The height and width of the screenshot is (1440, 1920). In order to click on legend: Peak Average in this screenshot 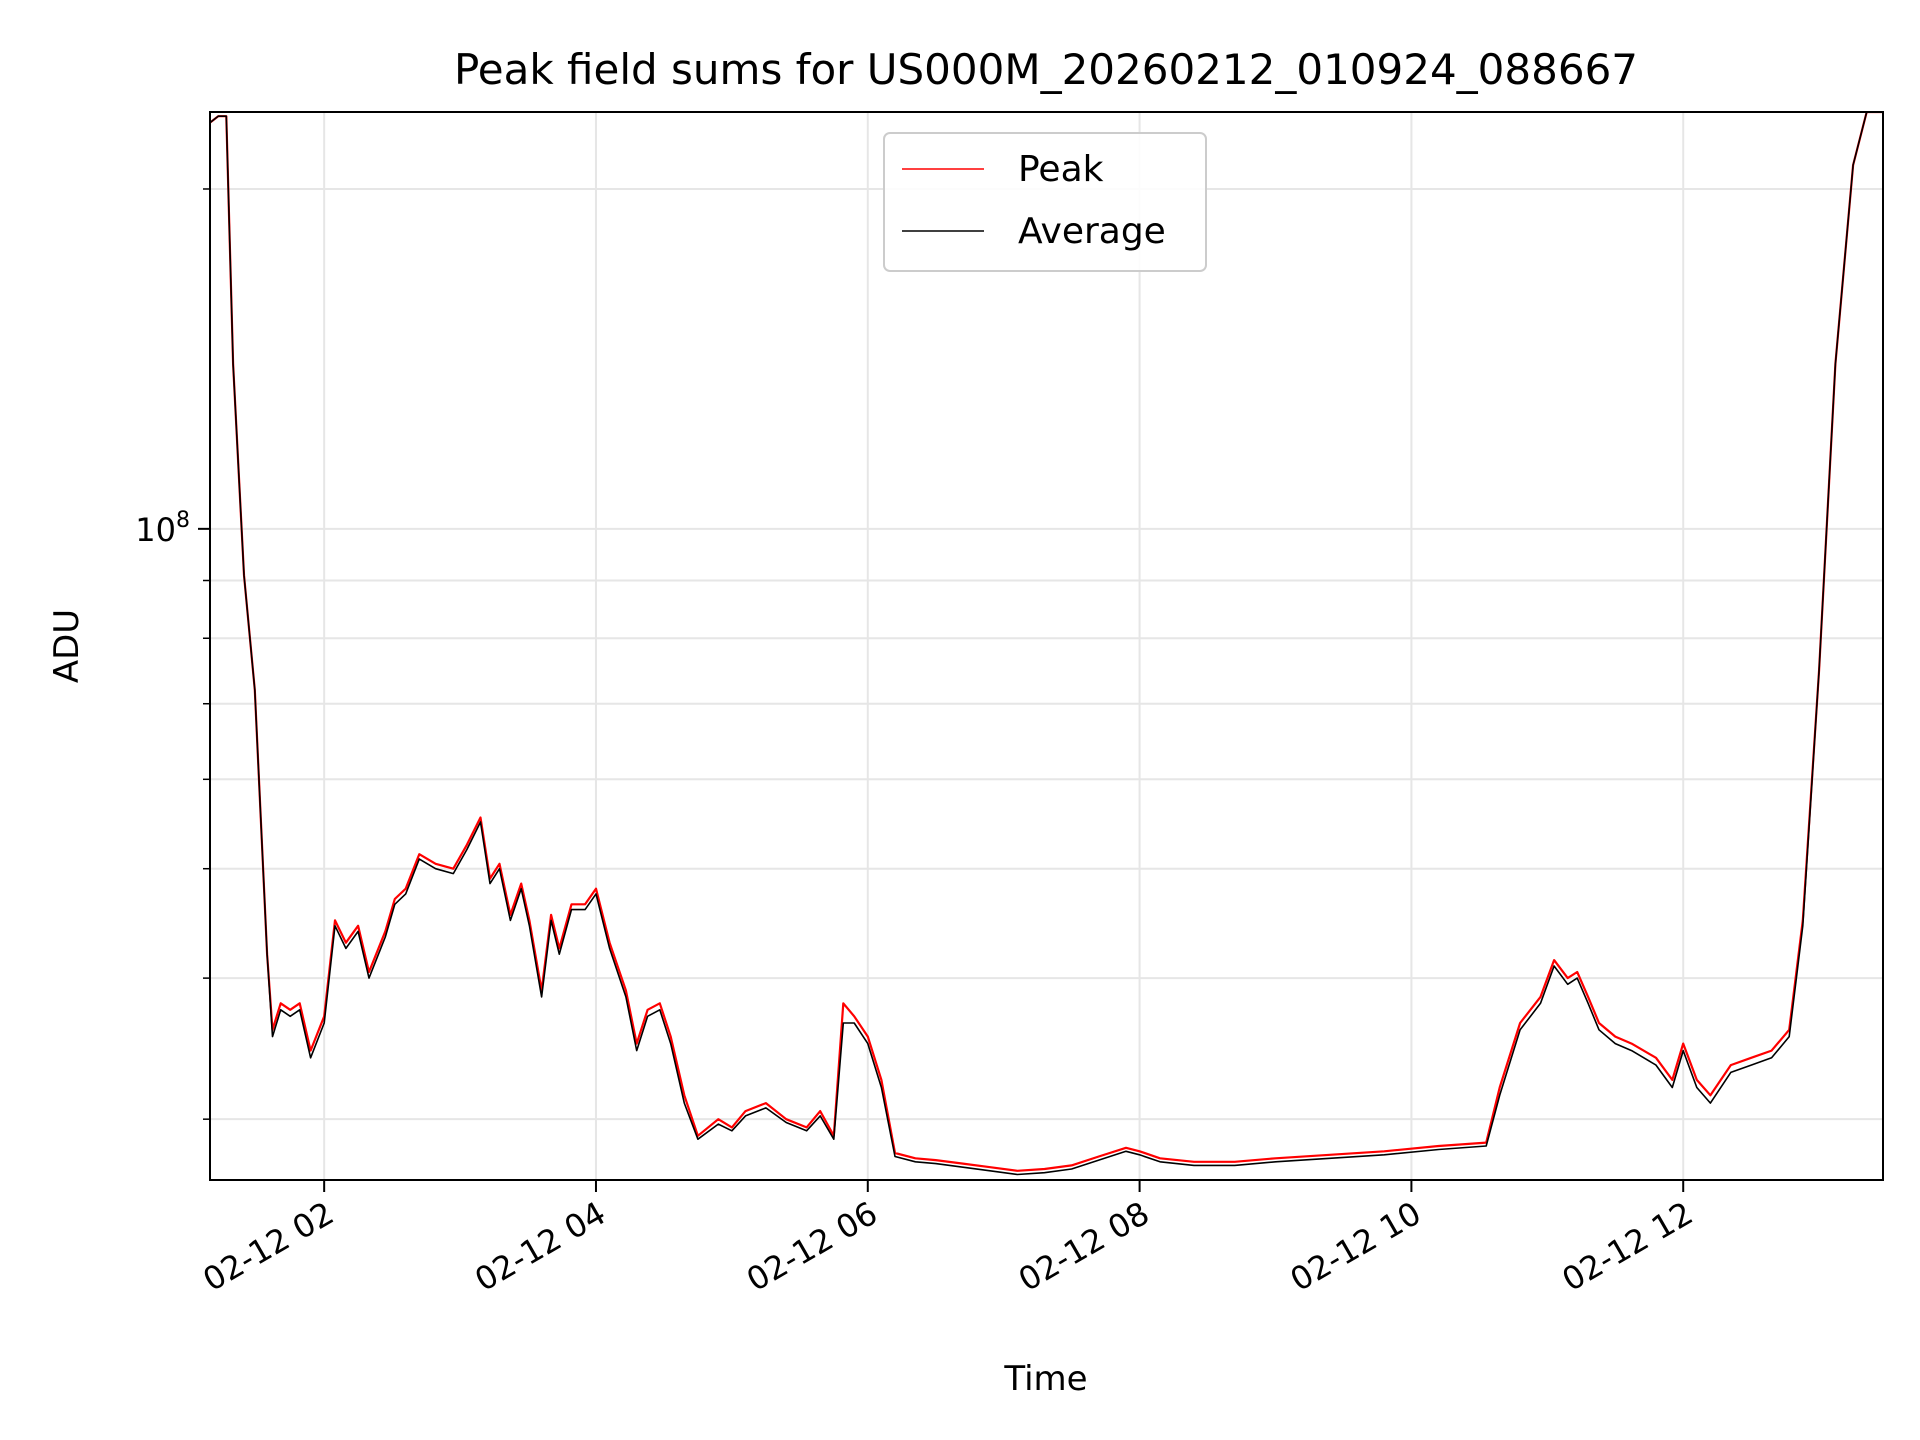, I will do `click(1045, 202)`.